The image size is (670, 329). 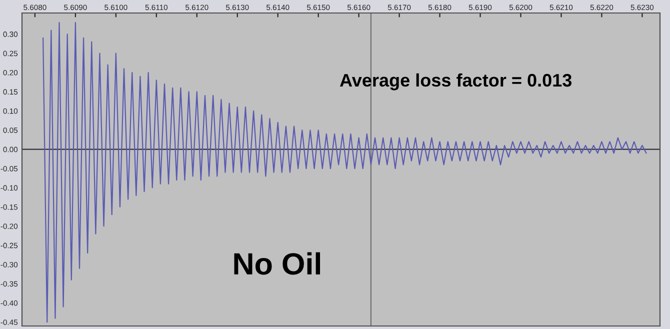 I want to click on annotation: No Oil, so click(x=277, y=263).